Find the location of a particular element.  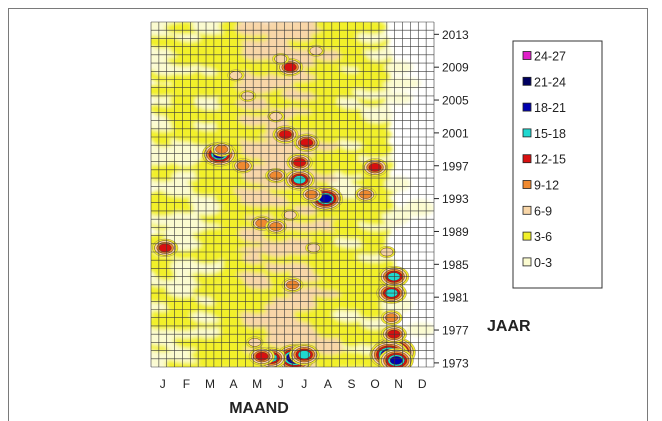

legend-label: 18-21 is located at coordinates (550, 108).